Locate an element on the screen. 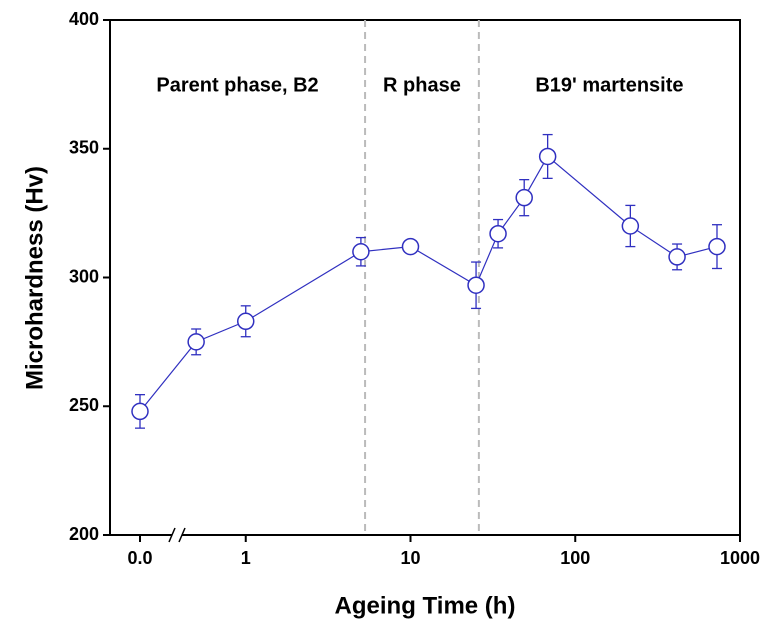  x-tick-label: 0.0 is located at coordinates (139, 558).